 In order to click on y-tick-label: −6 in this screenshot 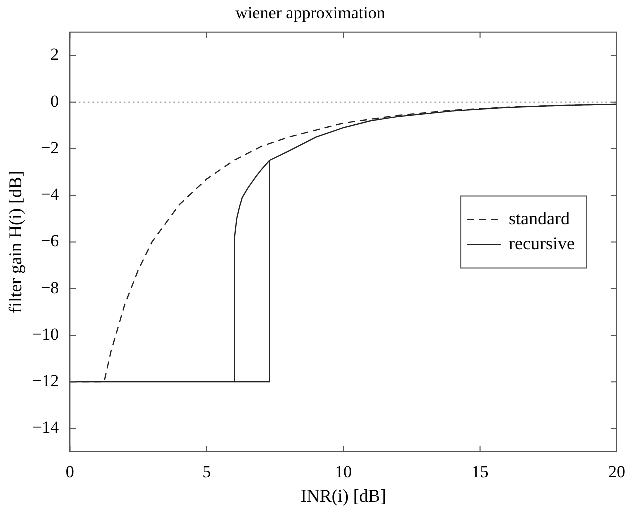, I will do `click(50, 241)`.